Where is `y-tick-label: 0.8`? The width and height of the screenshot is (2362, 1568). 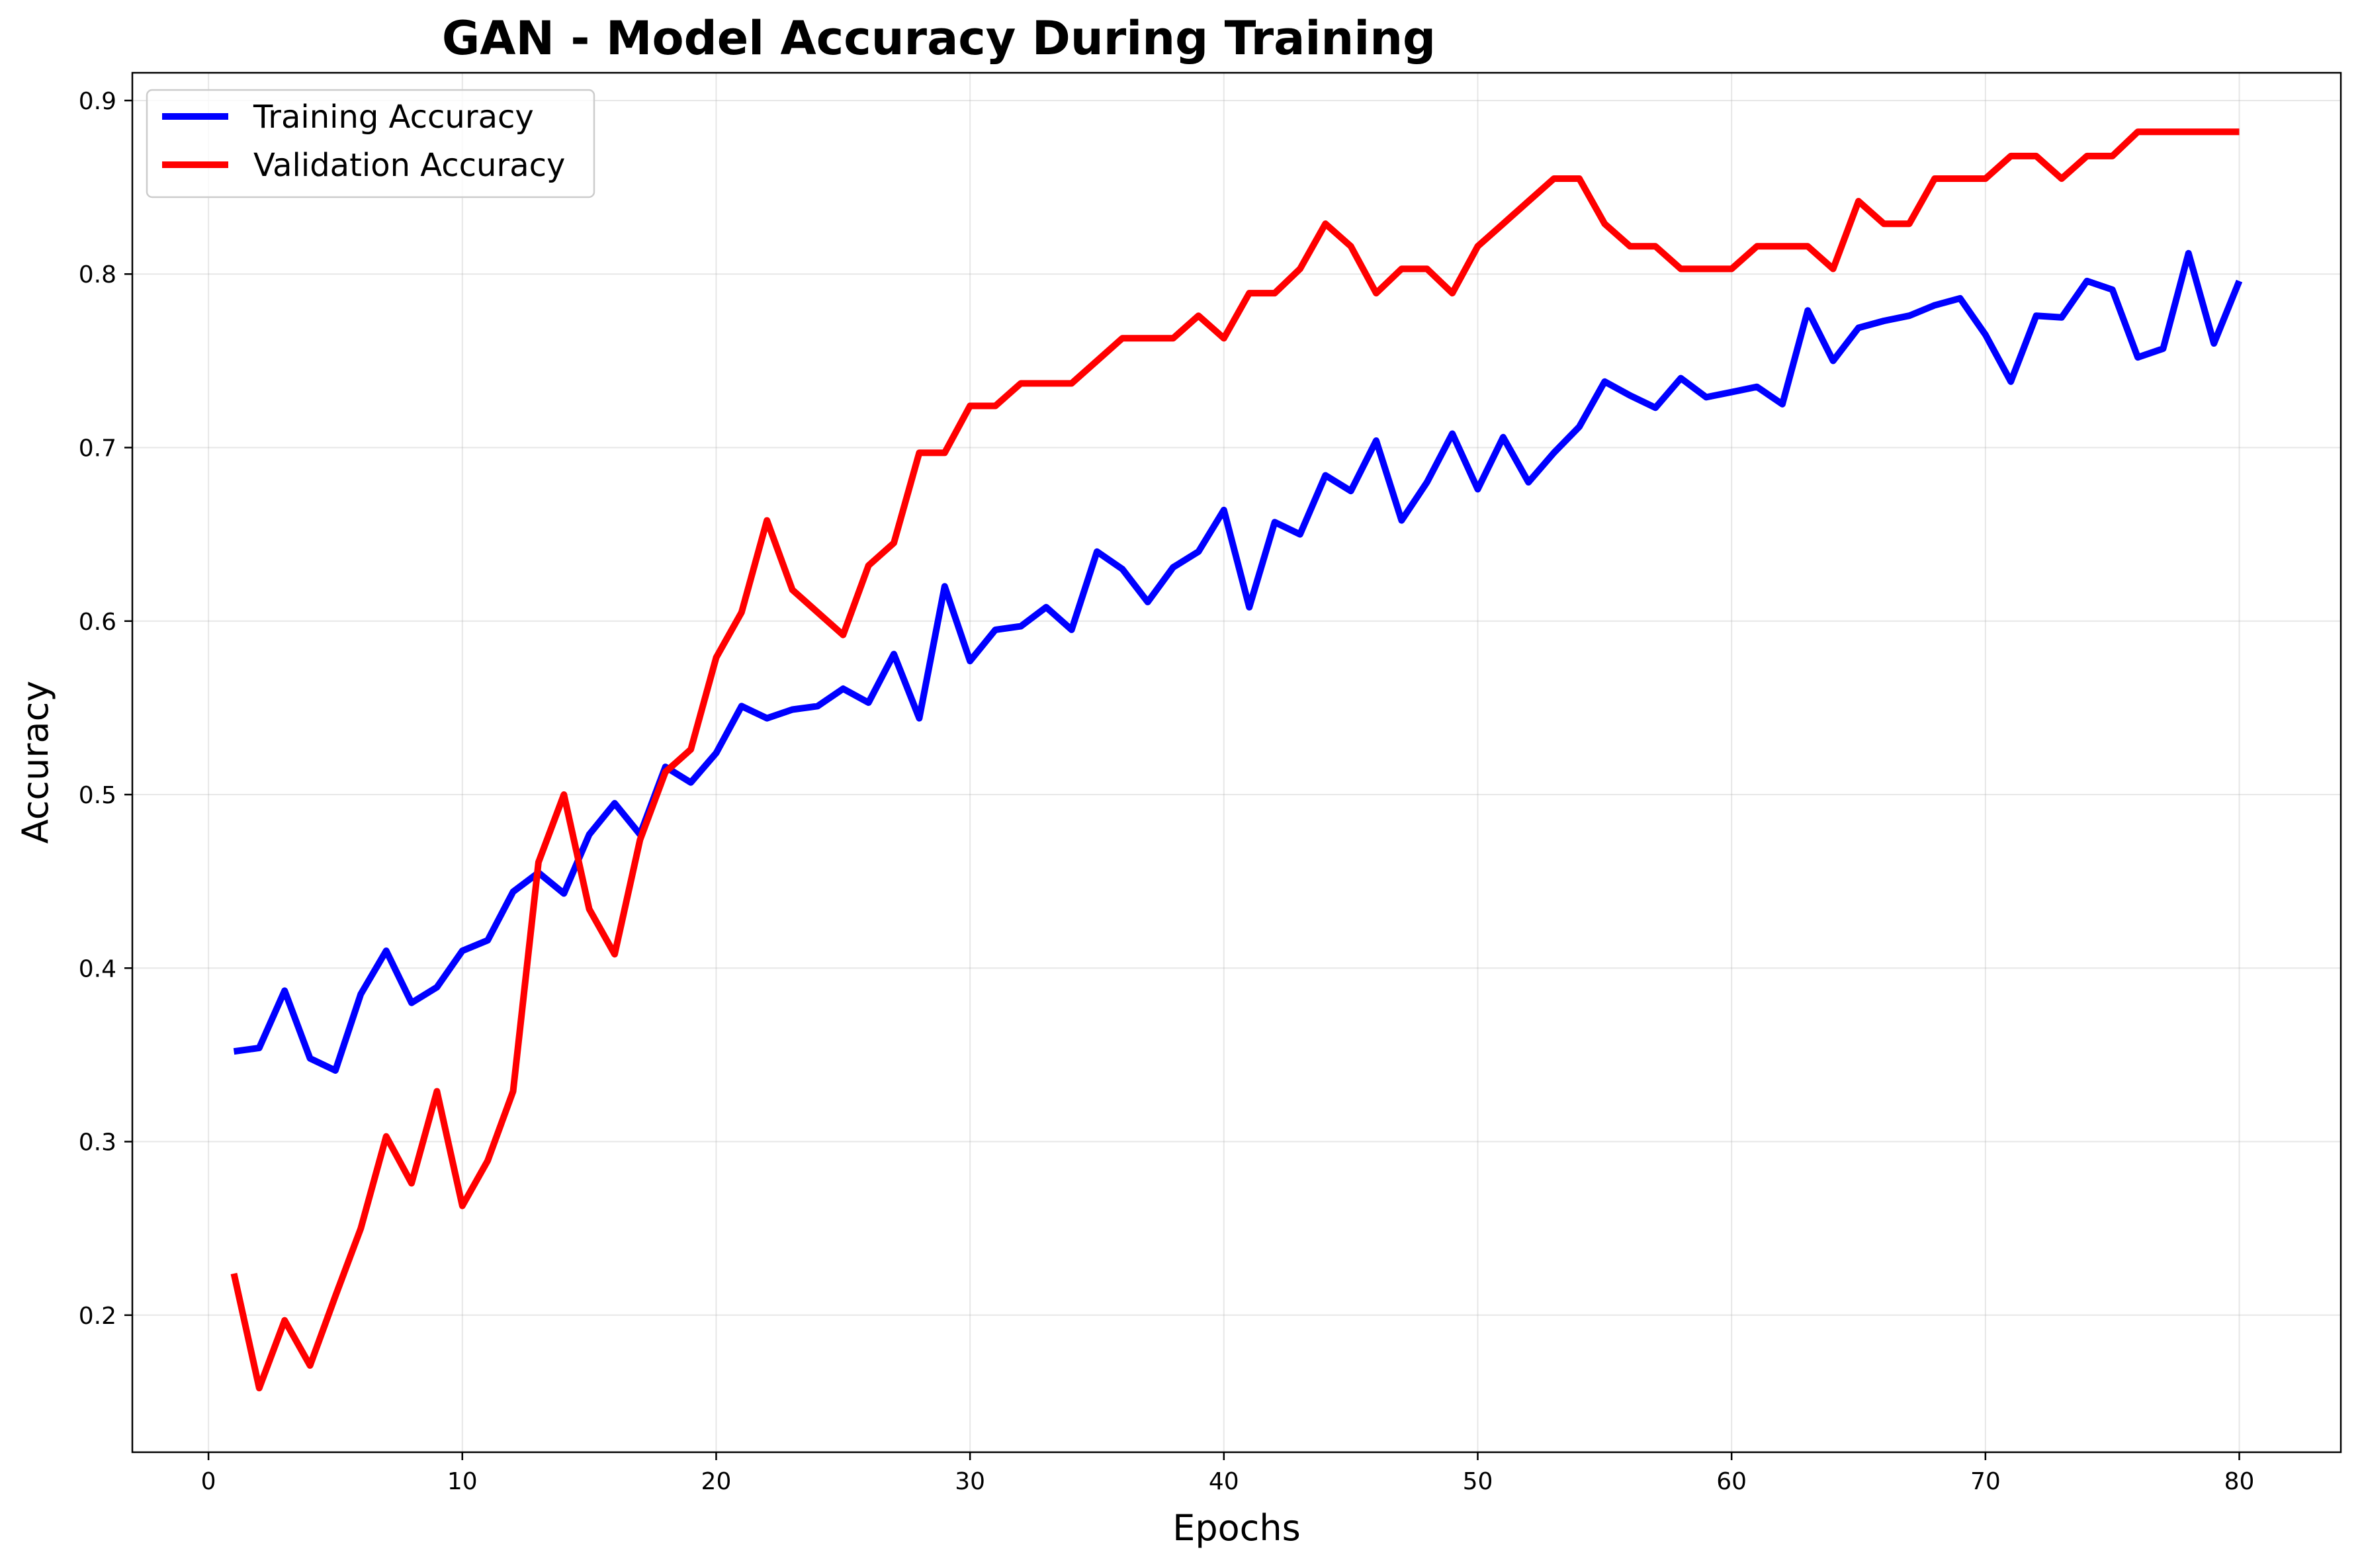 y-tick-label: 0.8 is located at coordinates (97, 274).